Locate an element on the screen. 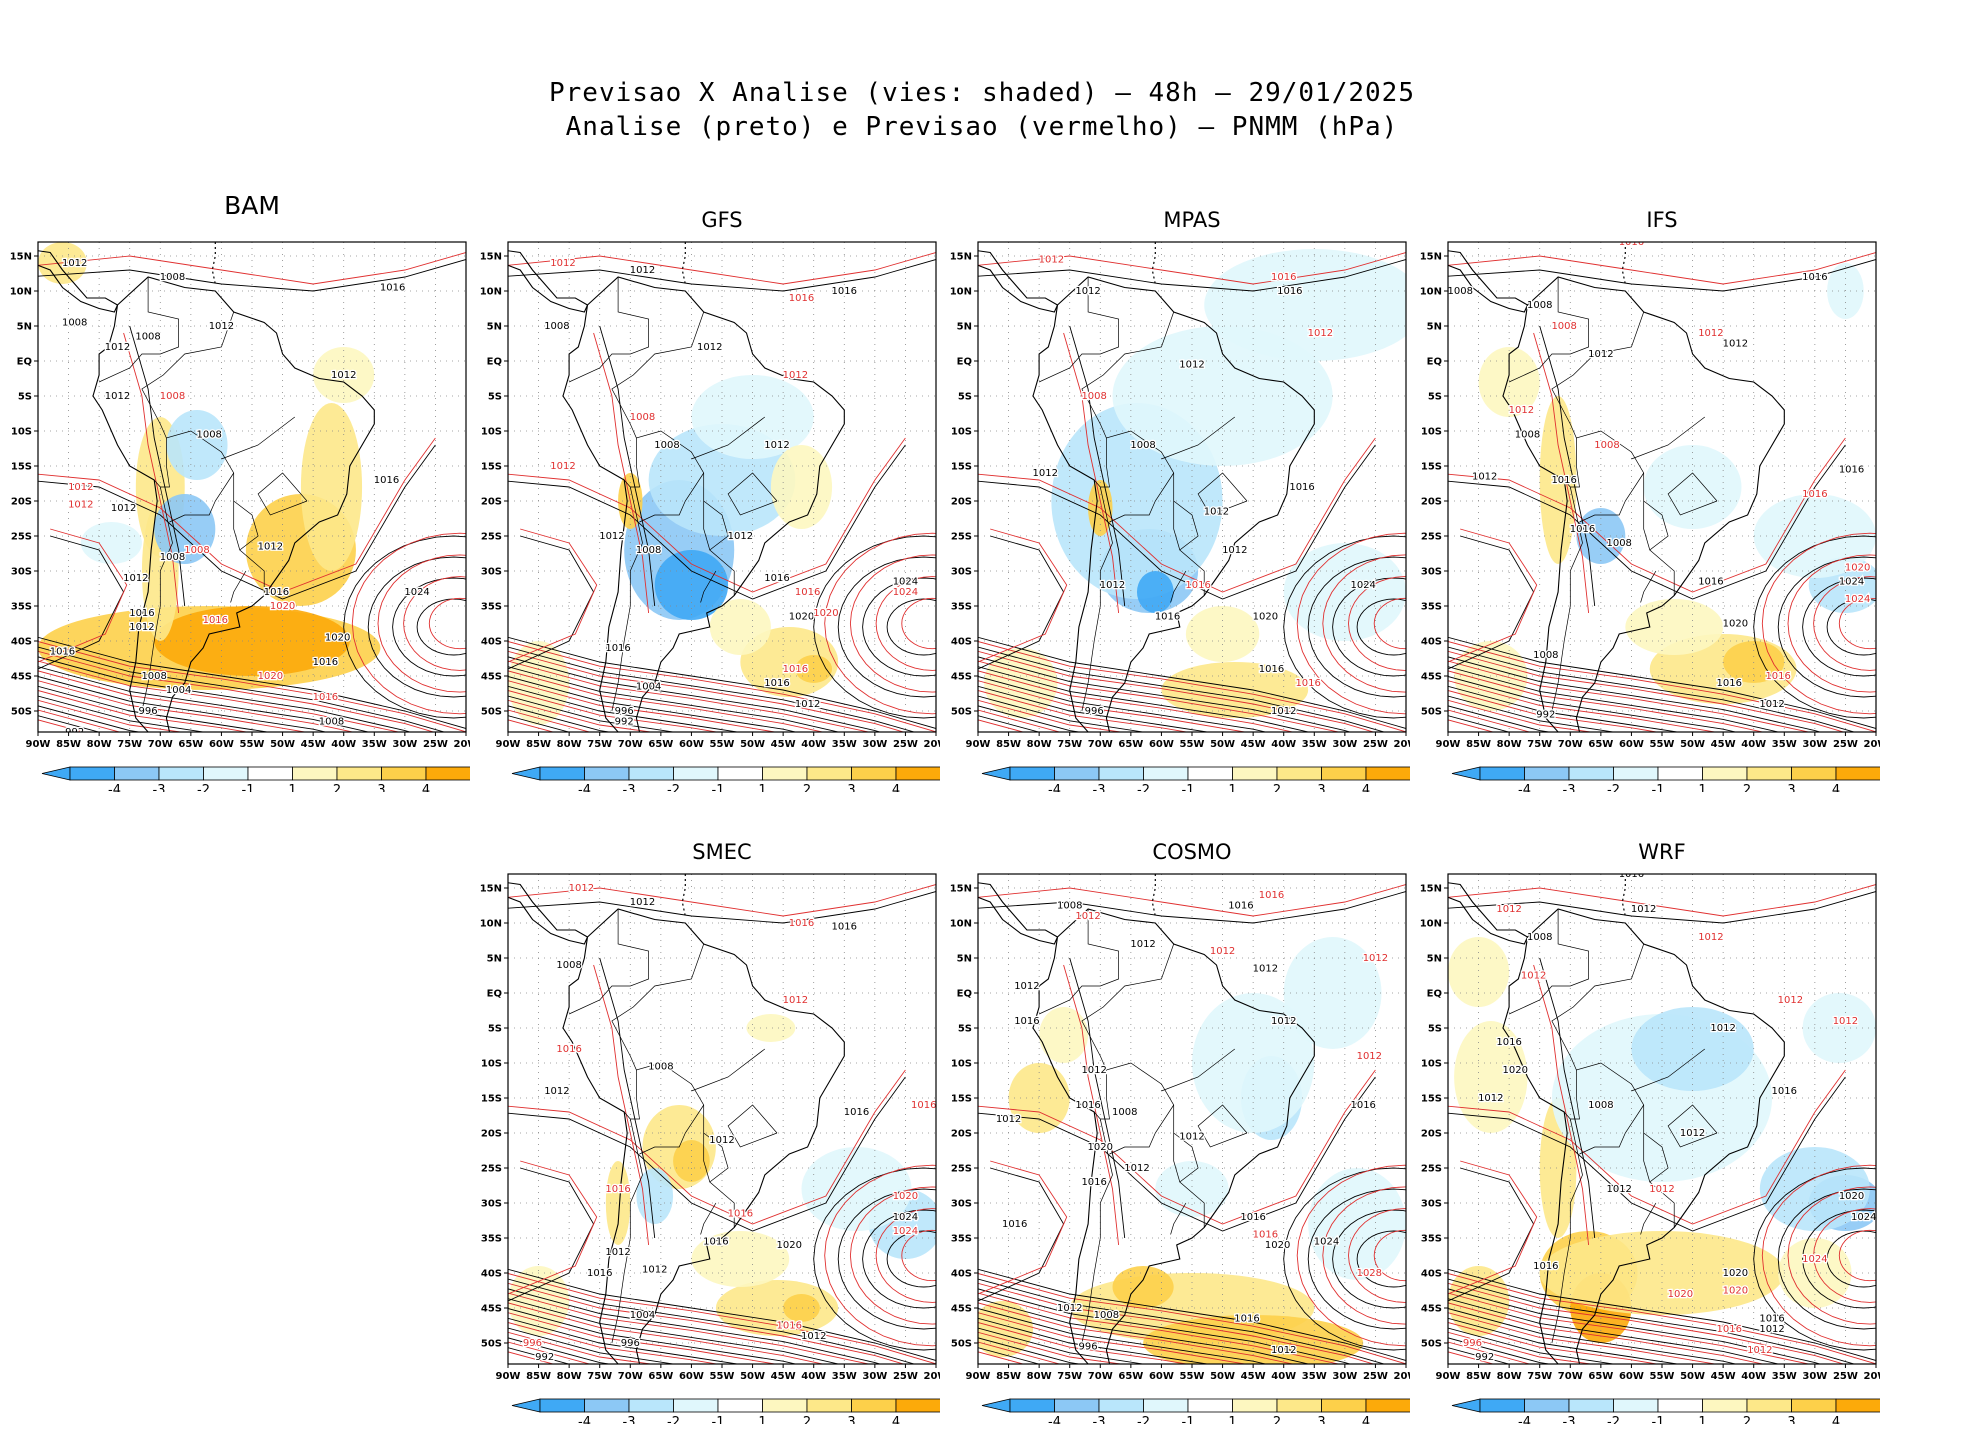 The image size is (1964, 1436). x-tick-label: 60W is located at coordinates (1161, 744).